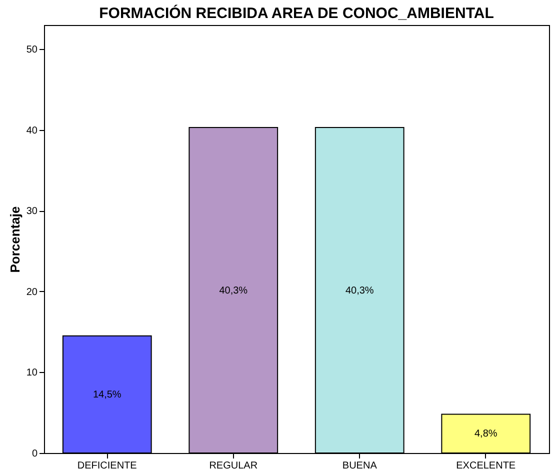 The width and height of the screenshot is (553, 474). Describe the element at coordinates (35, 454) in the screenshot. I see `y-tick-label: 0` at that location.